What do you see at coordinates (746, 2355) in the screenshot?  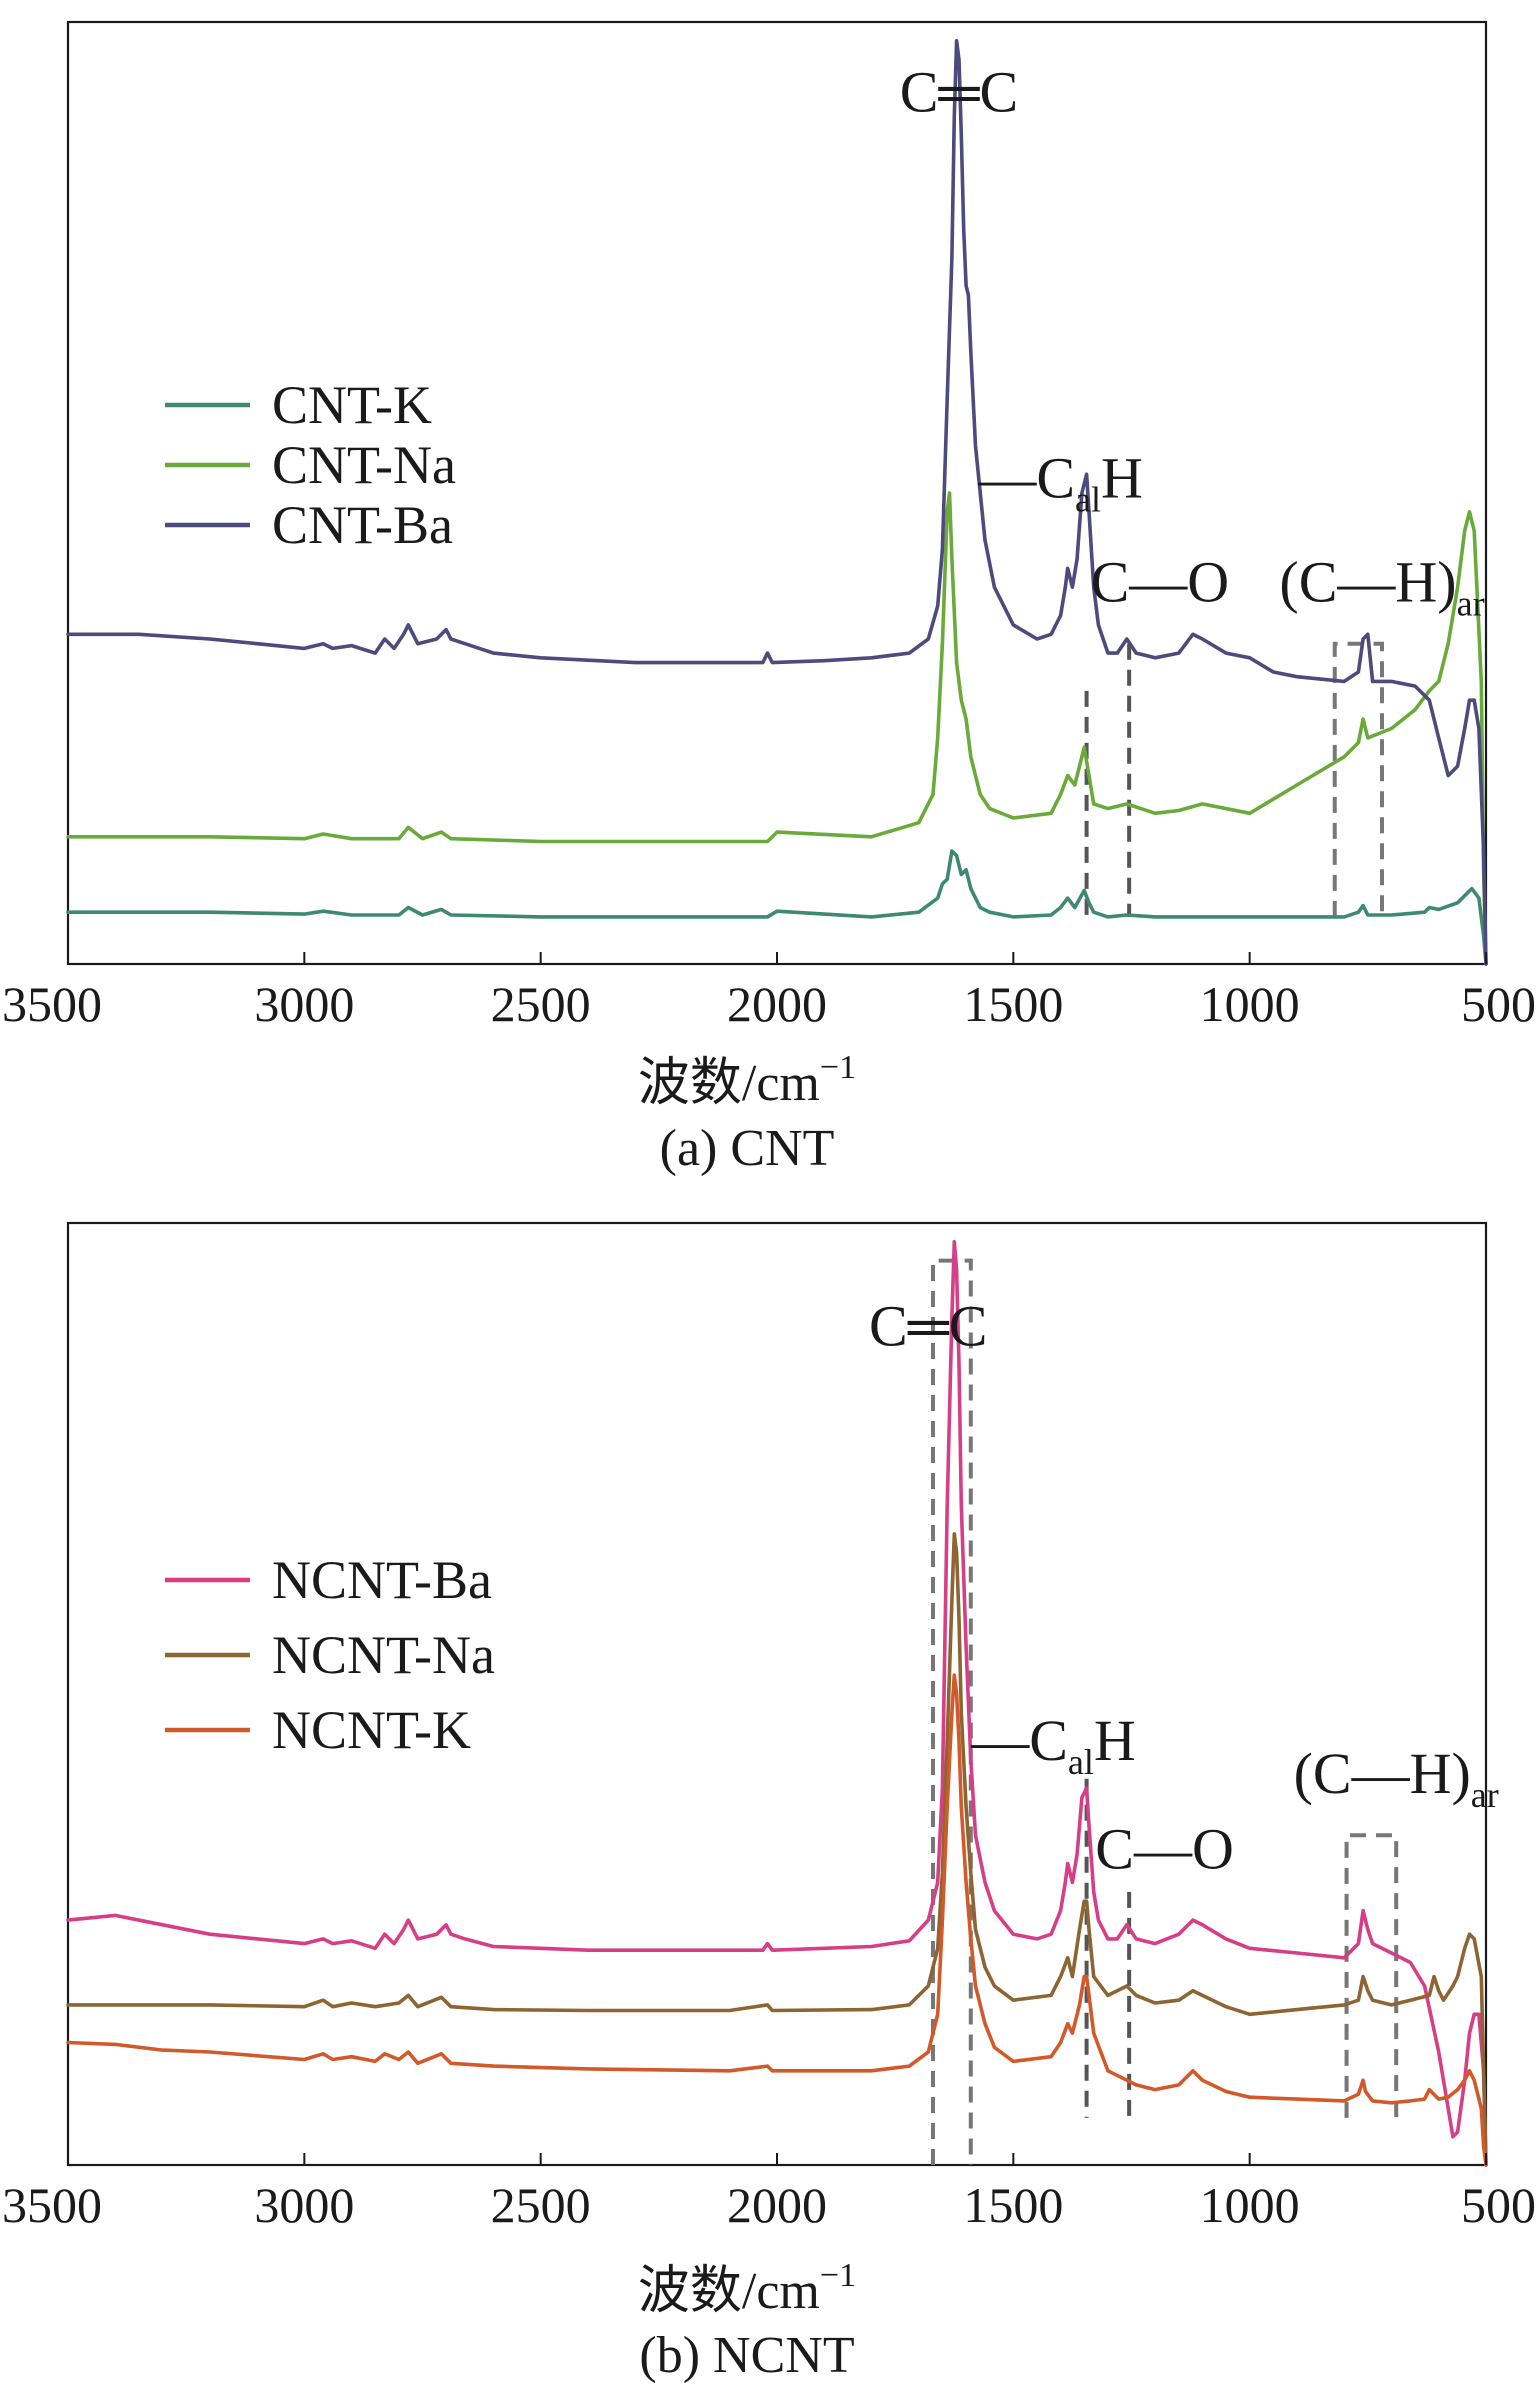 I see `panel-caption: (b) NCNT` at bounding box center [746, 2355].